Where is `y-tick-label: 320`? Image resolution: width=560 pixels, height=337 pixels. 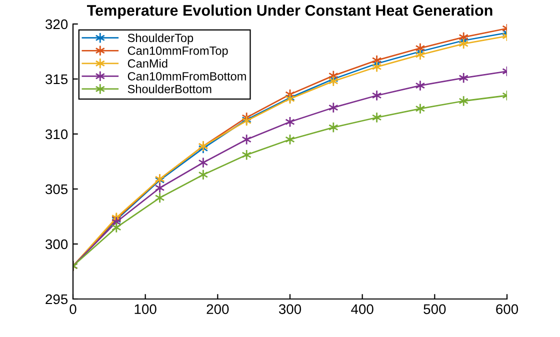
y-tick-label: 320 is located at coordinates (57, 24).